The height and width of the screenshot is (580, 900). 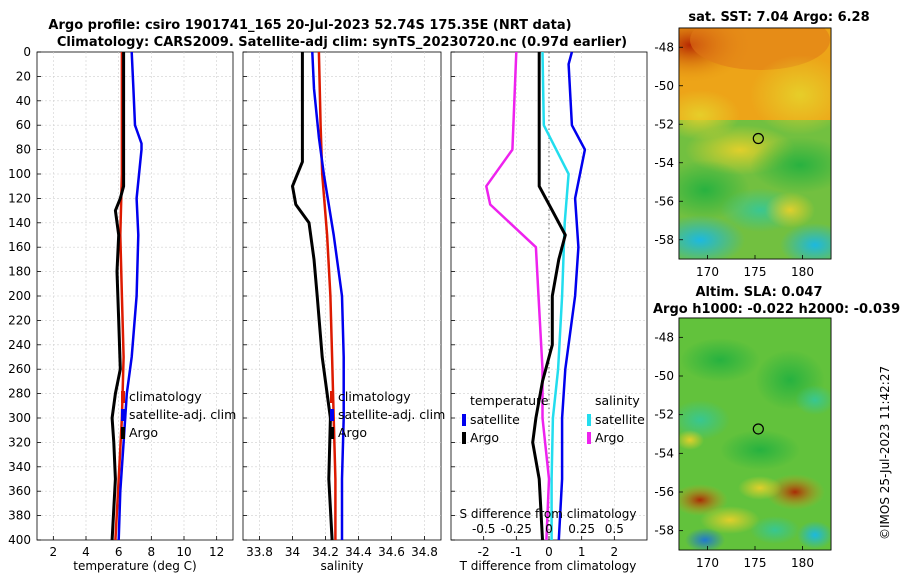 I want to click on y-tick-label: 380, so click(x=19, y=516).